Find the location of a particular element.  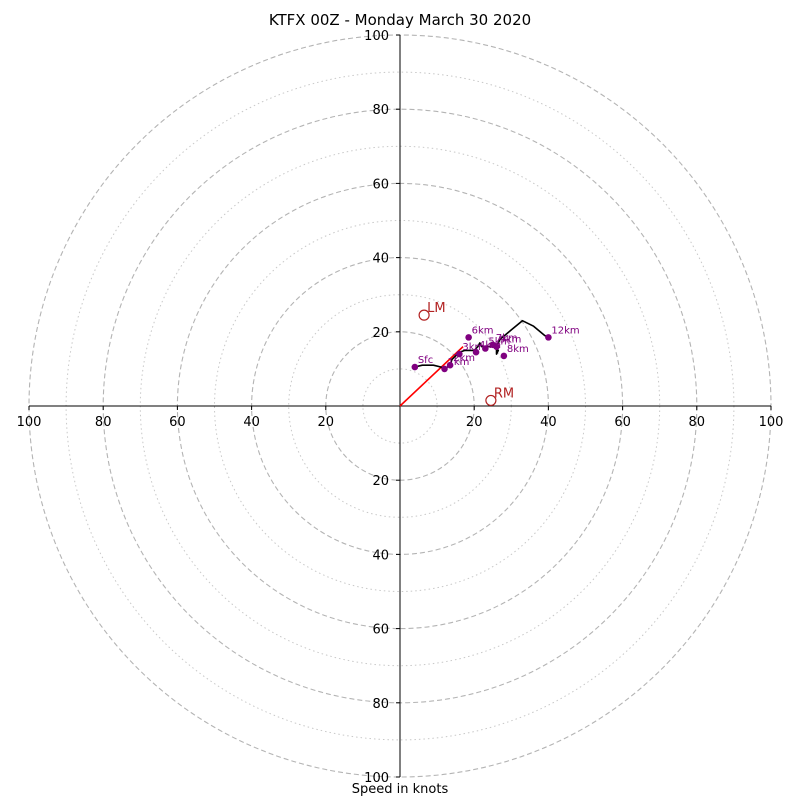

height-label-7km: 7km is located at coordinates (507, 338).